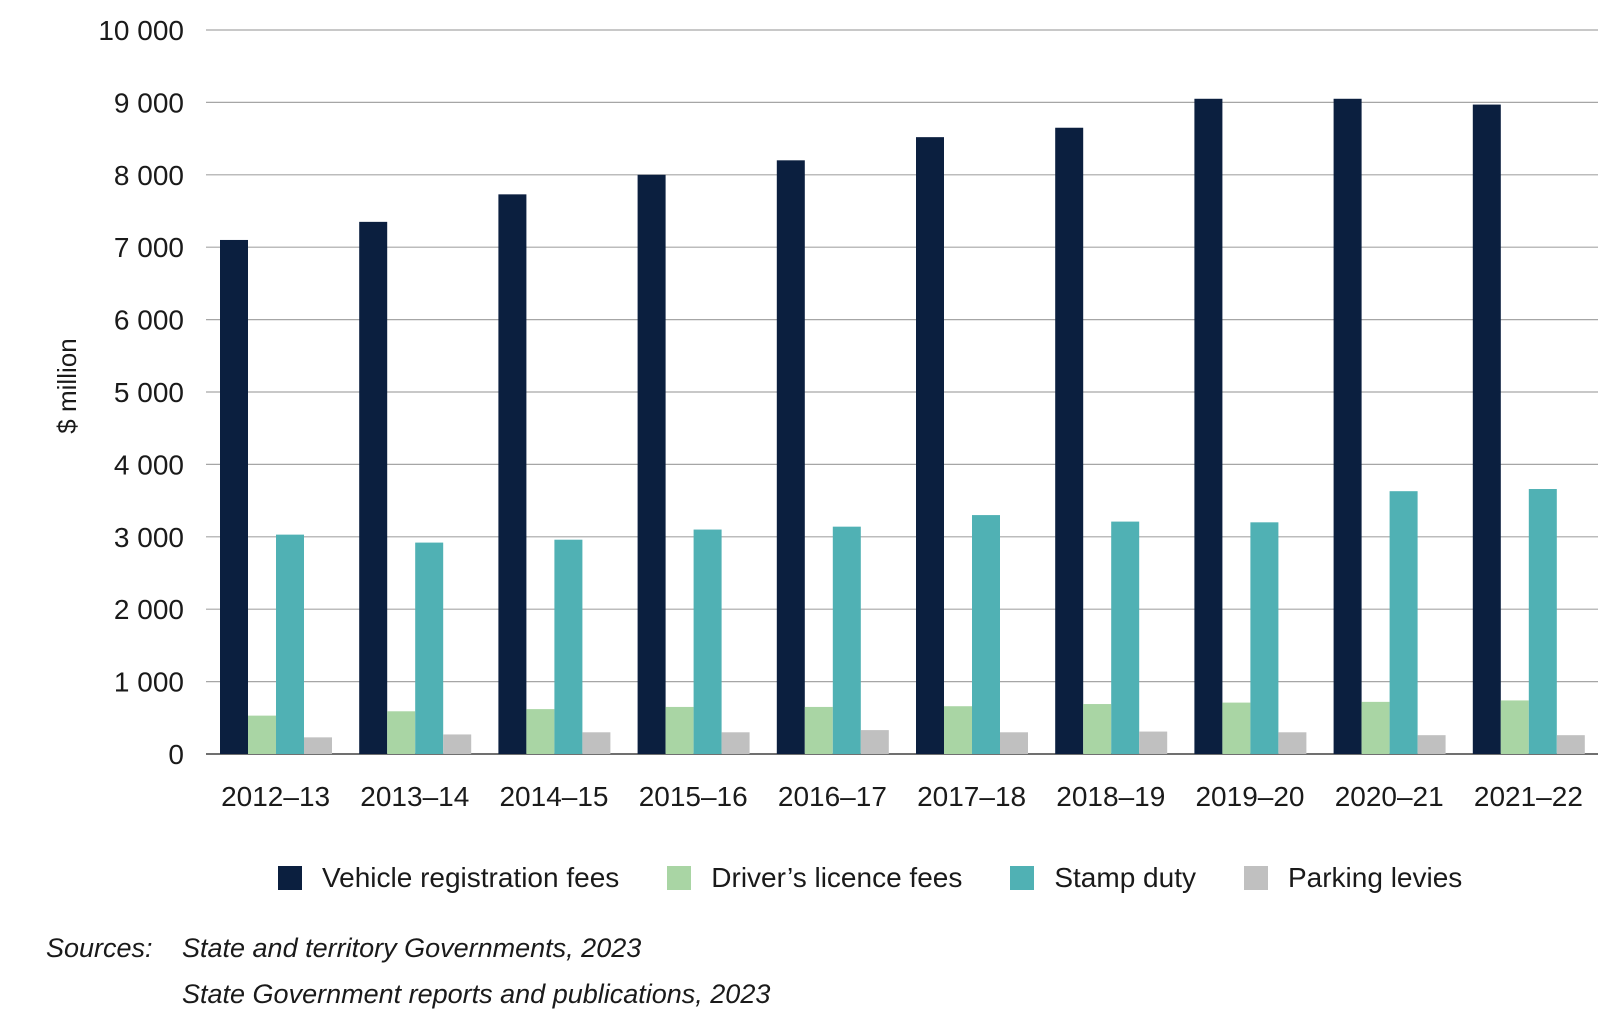  I want to click on x-tick-label: 2019–20, so click(1249, 796).